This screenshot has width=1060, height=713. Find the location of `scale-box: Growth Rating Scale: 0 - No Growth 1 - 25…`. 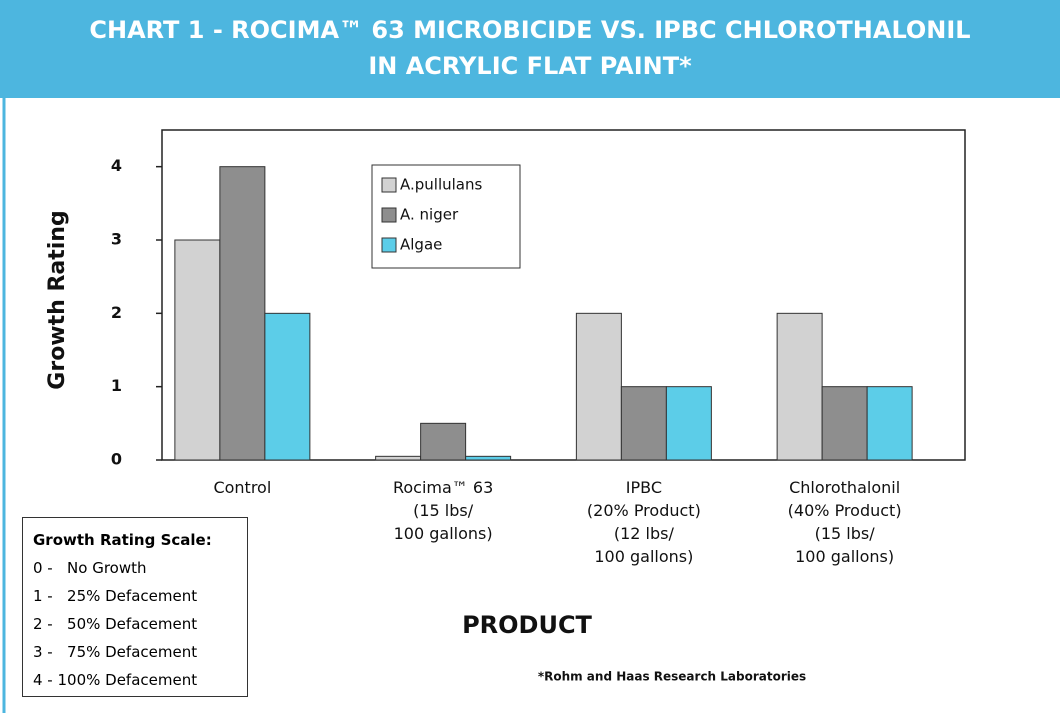

scale-box: Growth Rating Scale: 0 - No Growth 1 - 25… is located at coordinates (135, 607).